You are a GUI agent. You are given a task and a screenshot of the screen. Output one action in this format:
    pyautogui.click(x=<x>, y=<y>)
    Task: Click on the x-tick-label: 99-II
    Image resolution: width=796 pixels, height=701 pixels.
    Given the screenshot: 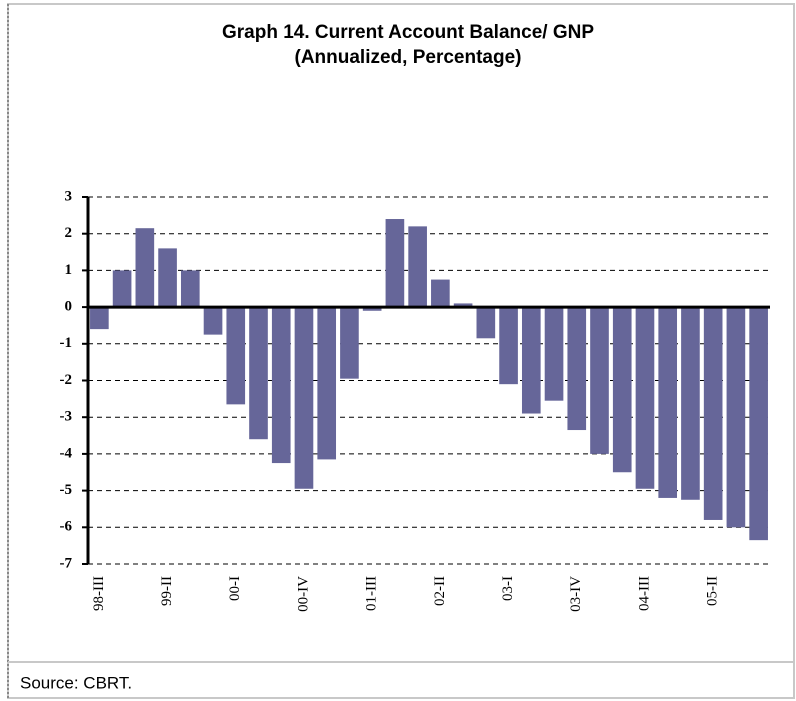 What is the action you would take?
    pyautogui.click(x=167, y=591)
    